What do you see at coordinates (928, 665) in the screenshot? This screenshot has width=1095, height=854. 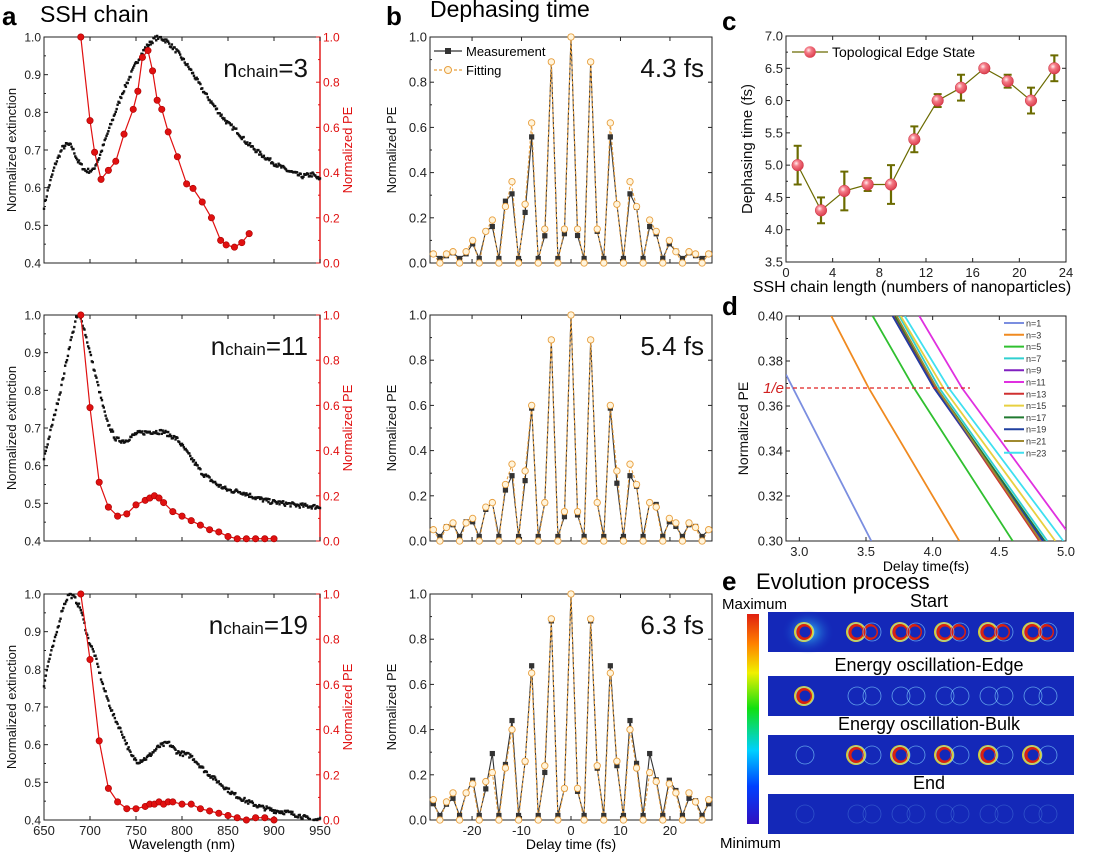 I see `frame-label: Energy oscillation-Edge` at bounding box center [928, 665].